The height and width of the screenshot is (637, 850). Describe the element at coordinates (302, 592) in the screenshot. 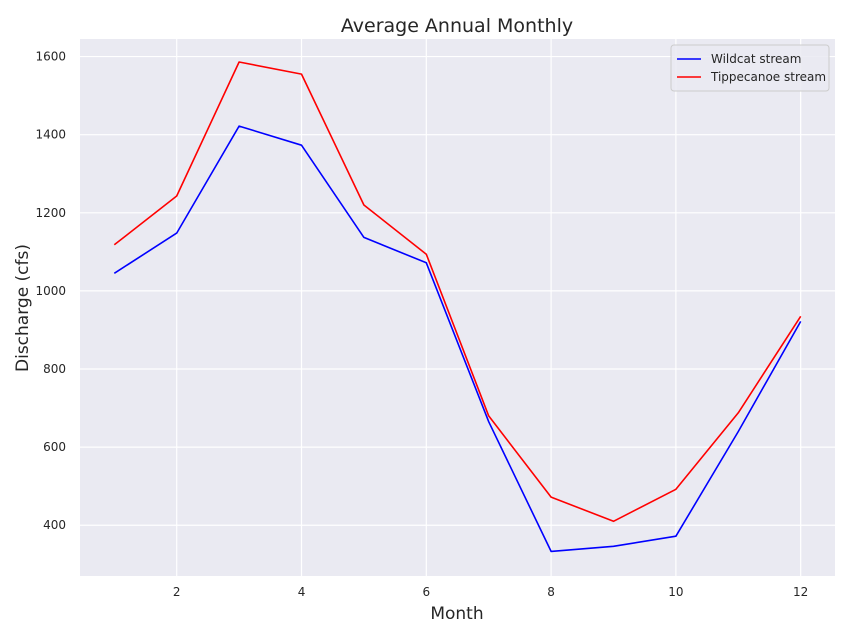

I see `x-tick-label: 4` at that location.